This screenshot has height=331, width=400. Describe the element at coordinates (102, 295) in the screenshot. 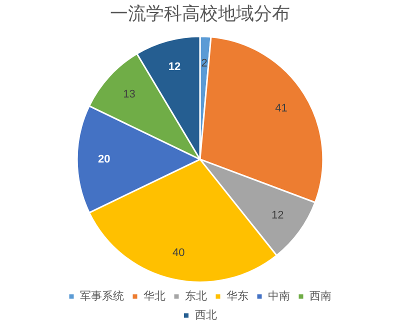

I see `legend-label: 军事系统` at that location.